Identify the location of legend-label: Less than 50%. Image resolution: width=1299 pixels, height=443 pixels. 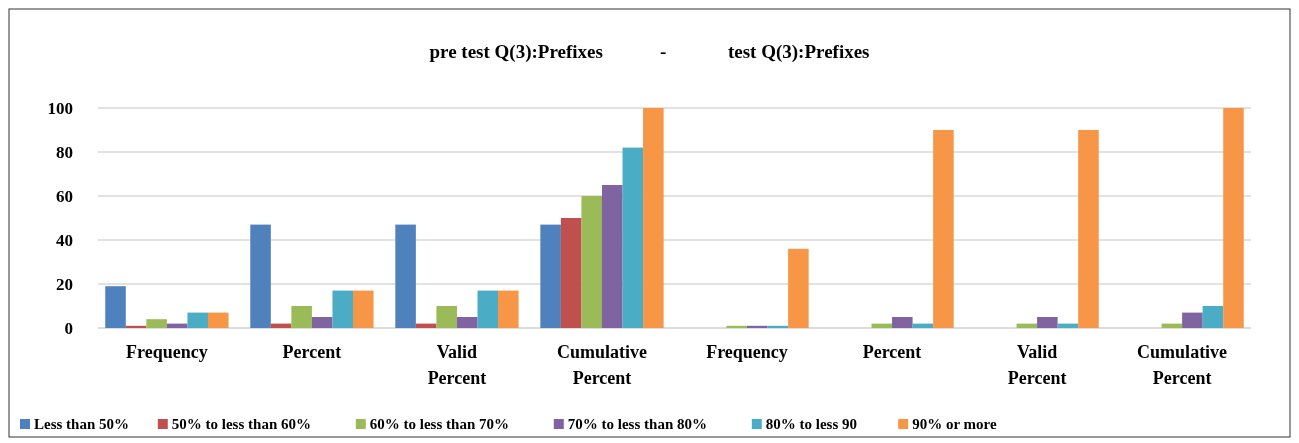
(82, 424).